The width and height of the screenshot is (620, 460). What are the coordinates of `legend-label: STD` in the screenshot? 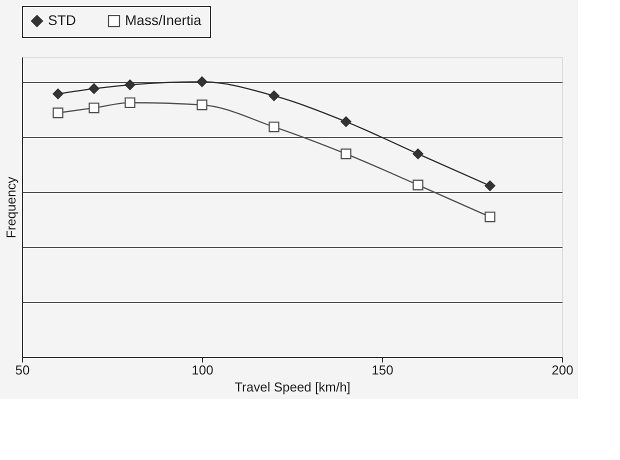 It's located at (62, 20).